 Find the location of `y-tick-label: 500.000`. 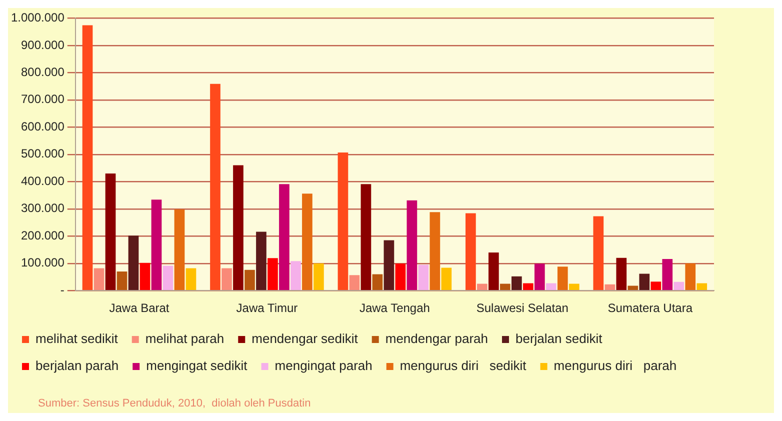

y-tick-label: 500.000 is located at coordinates (42, 153).